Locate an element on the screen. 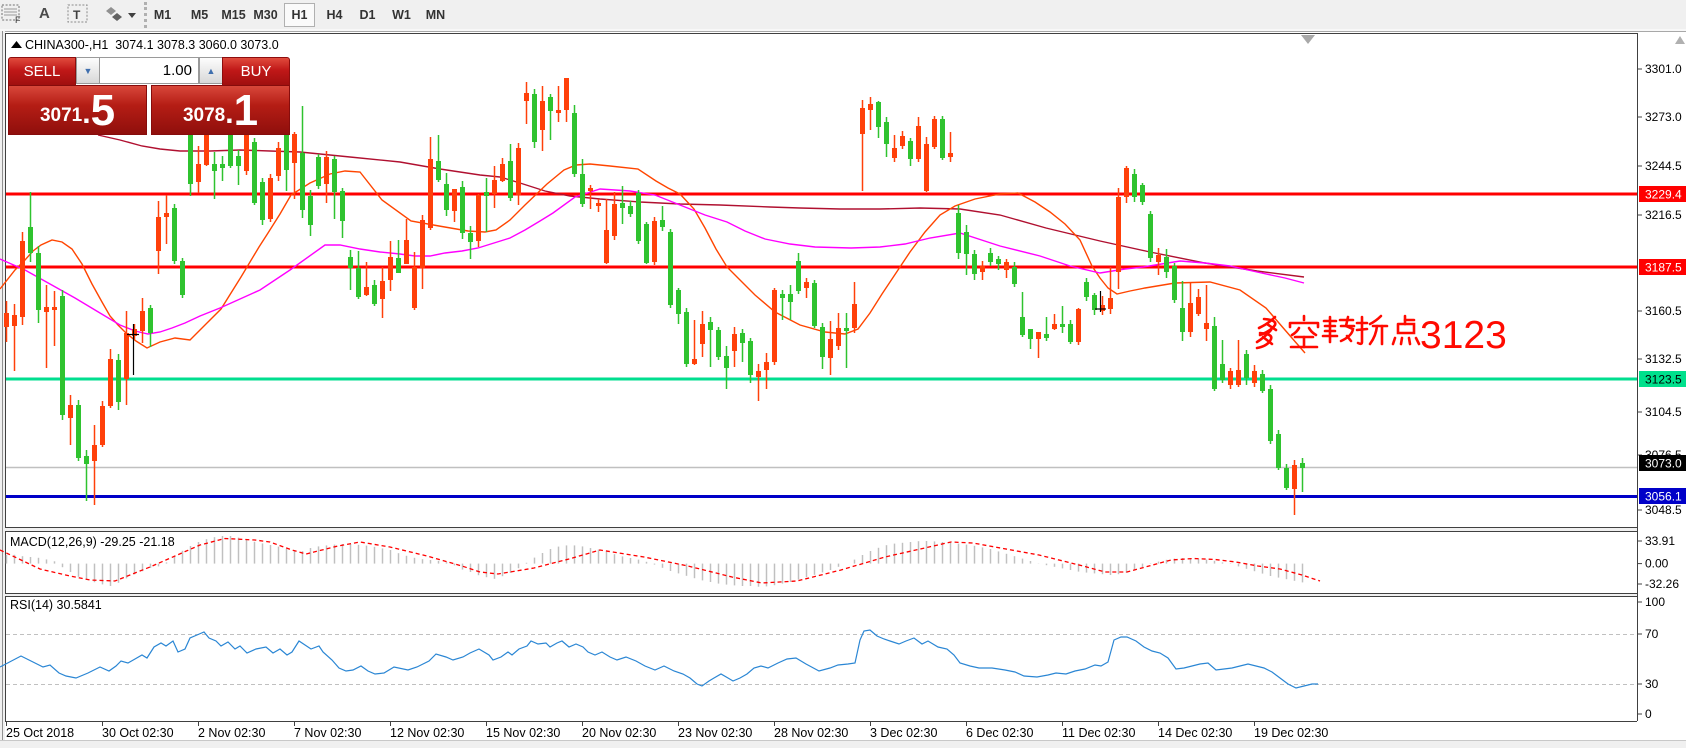 This screenshot has width=1686, height=748. svg-text: 23 Nov 02:30 is located at coordinates (715, 733).